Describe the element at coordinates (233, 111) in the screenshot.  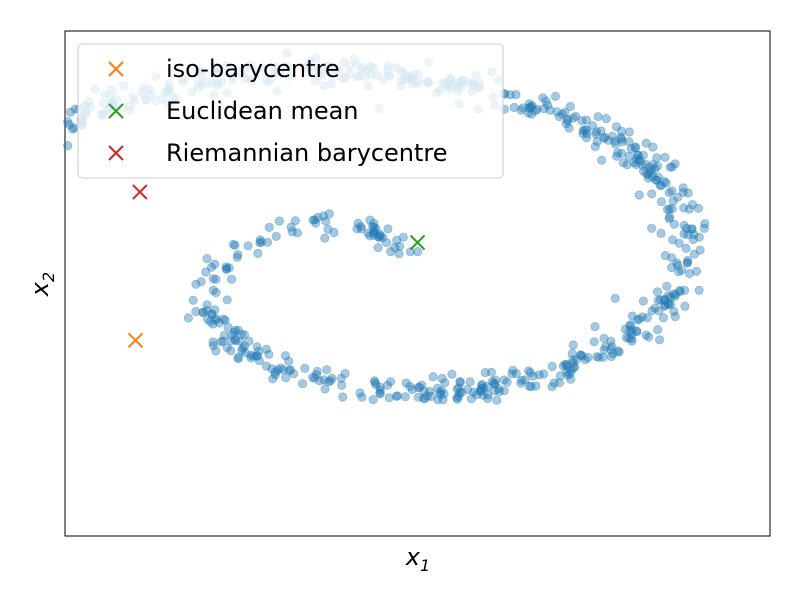
I see `legend-item-euclidean-mean: Euclidean mean` at that location.